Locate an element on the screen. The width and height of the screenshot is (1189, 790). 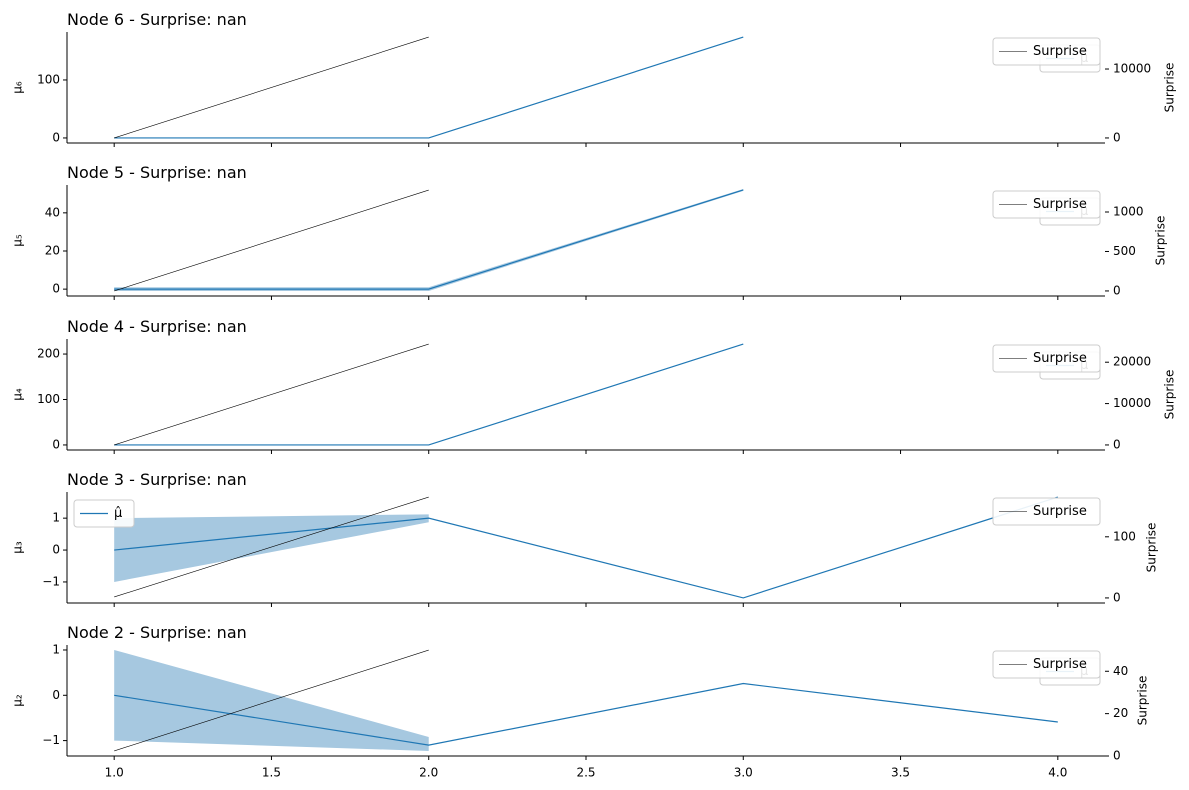
y2-tick-label: 500 is located at coordinates (1124, 251).